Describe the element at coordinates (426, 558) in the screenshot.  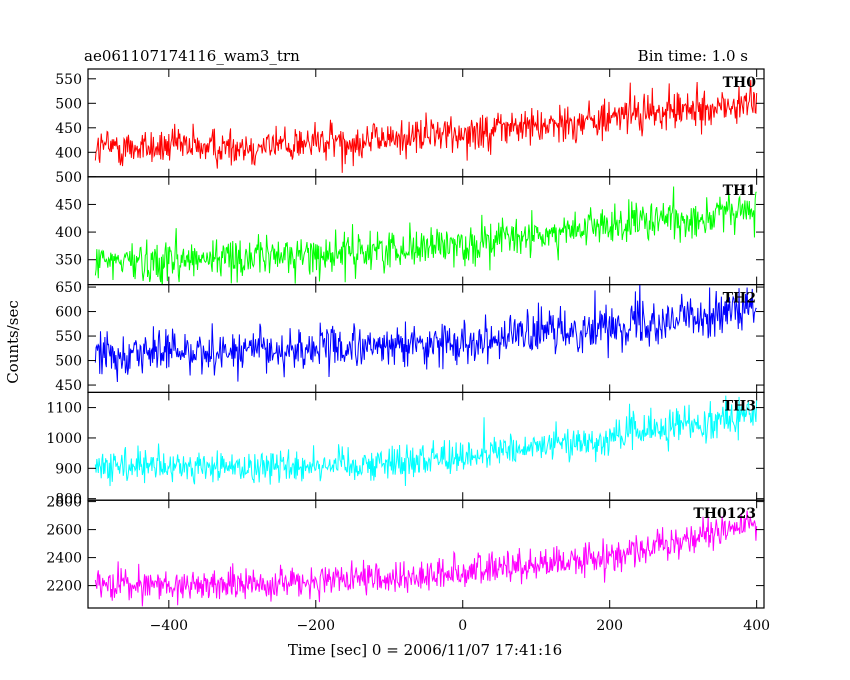
I see `series-line-th0123` at that location.